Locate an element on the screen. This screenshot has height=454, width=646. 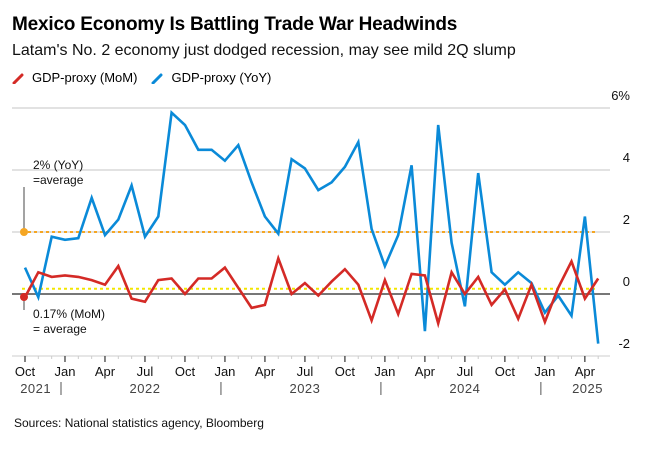
mom-series-line is located at coordinates (311, 291).